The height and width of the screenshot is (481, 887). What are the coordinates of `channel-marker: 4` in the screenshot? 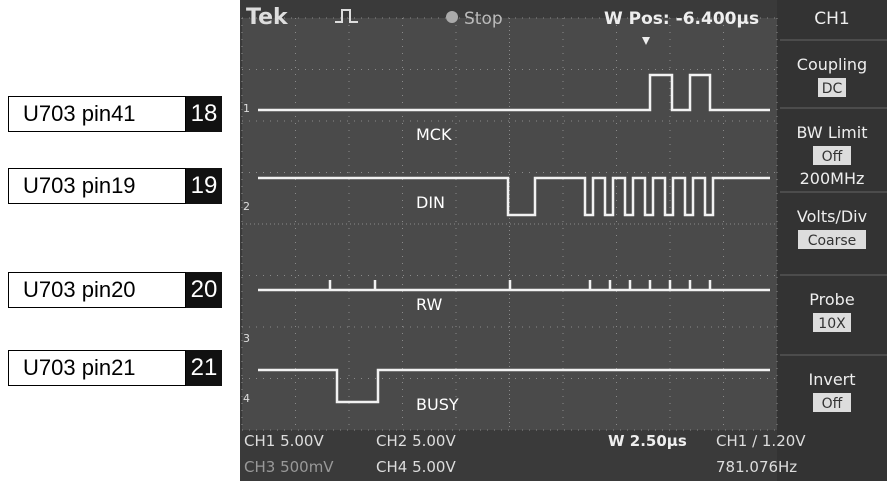 It's located at (246, 398).